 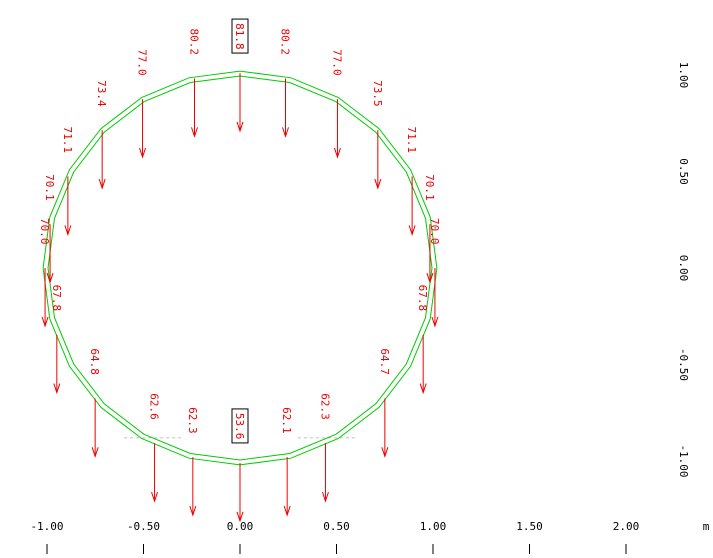 I want to click on load-value-label: 64.8, so click(x=94, y=361).